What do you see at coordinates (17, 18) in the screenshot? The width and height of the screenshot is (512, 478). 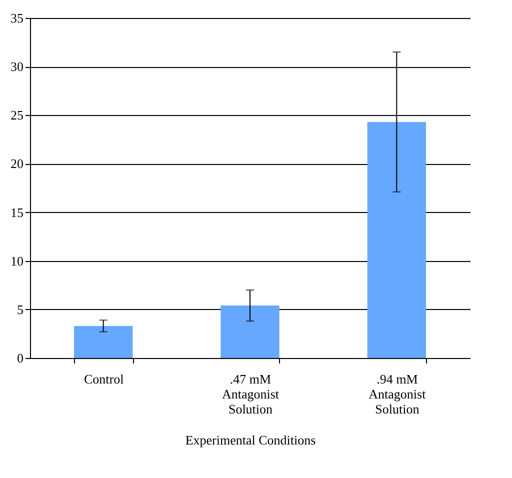 I see `y-tick-label: 35` at bounding box center [17, 18].